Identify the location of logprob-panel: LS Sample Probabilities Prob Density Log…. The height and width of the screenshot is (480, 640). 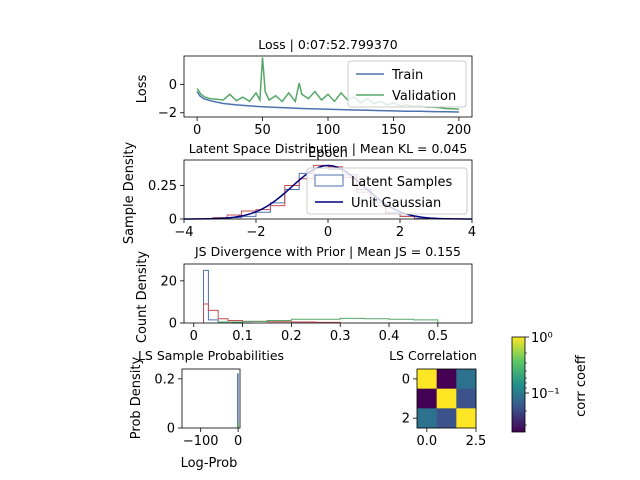
(206, 409).